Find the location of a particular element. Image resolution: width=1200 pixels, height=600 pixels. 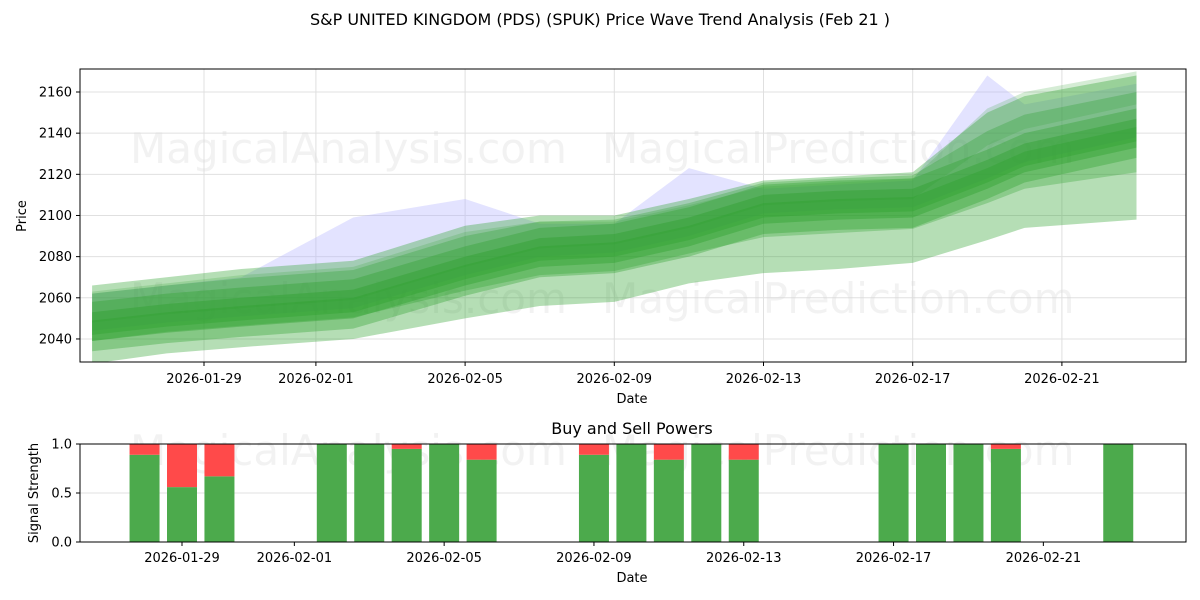

y-axis-label: Signal Strength is located at coordinates (34, 493).